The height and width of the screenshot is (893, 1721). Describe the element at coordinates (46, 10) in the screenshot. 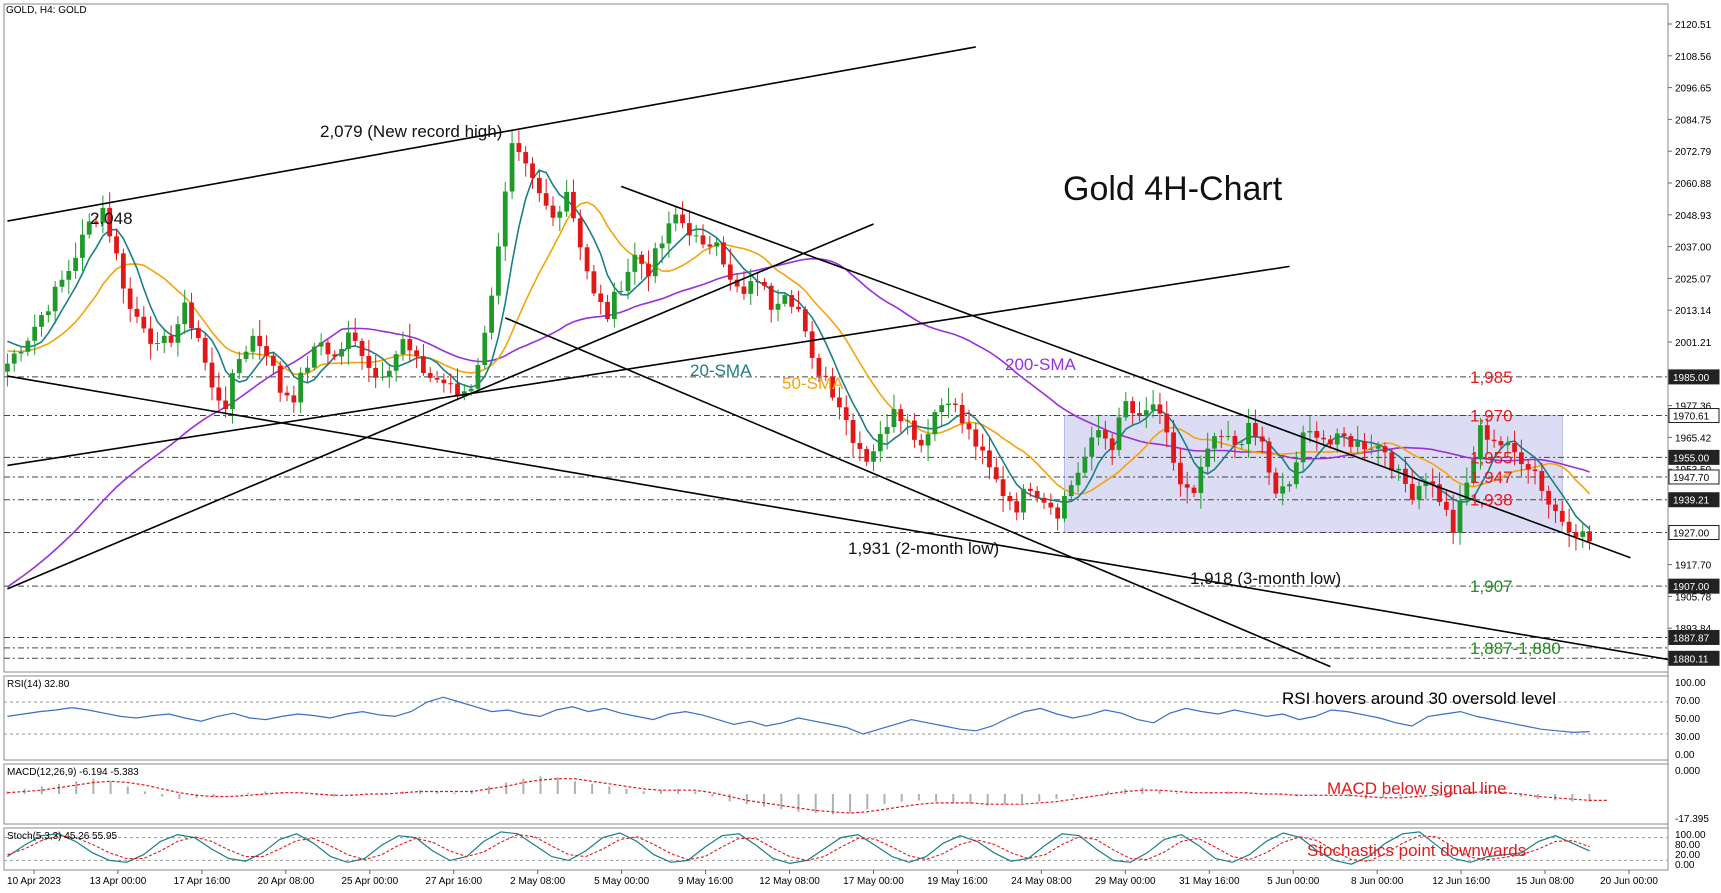

I see `symbol-label: GOLD, H4: GOLD` at that location.